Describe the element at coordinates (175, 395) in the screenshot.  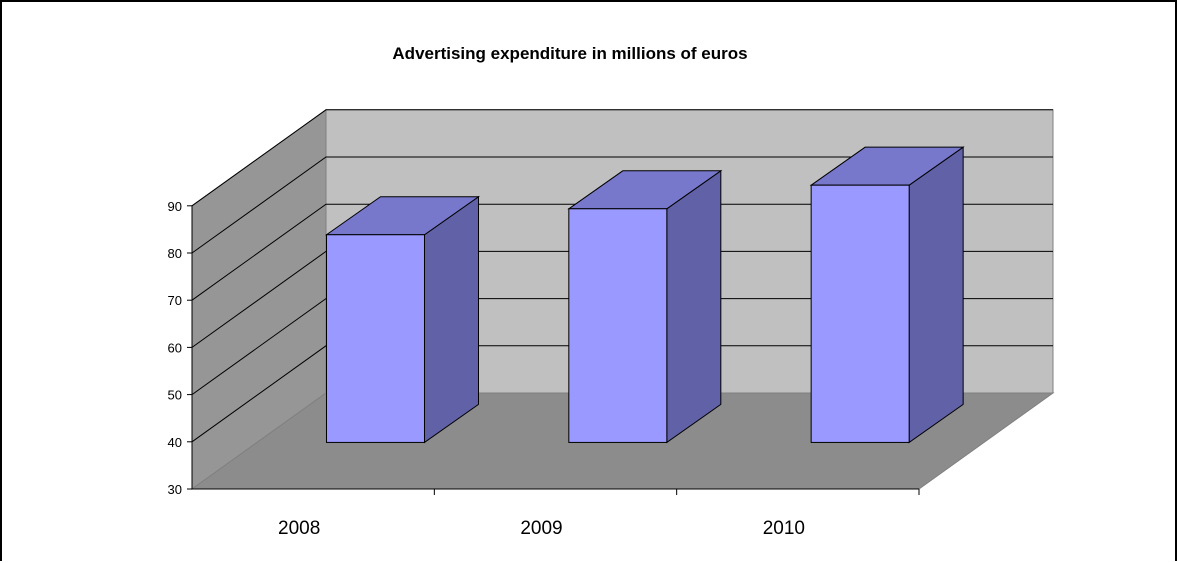
I see `y-tick-label: 50` at that location.